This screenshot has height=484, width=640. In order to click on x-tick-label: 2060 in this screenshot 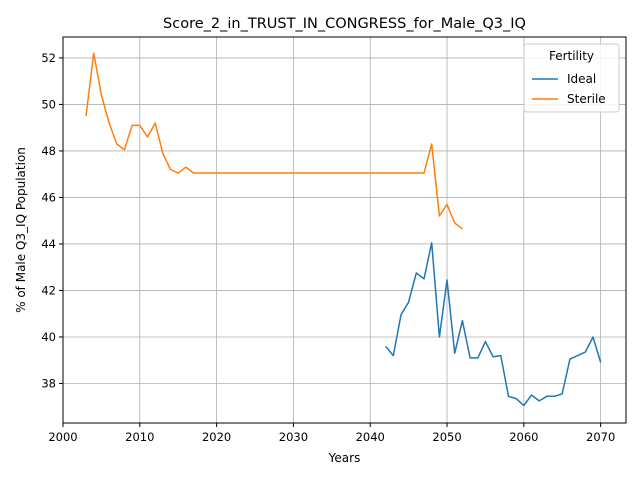, I will do `click(523, 437)`.